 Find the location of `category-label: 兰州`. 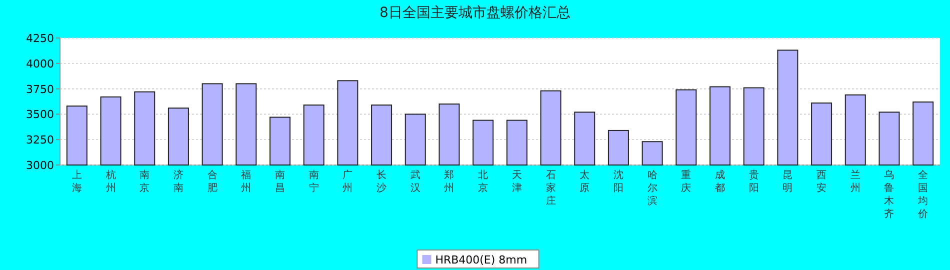

category-label: 兰州 is located at coordinates (855, 182).